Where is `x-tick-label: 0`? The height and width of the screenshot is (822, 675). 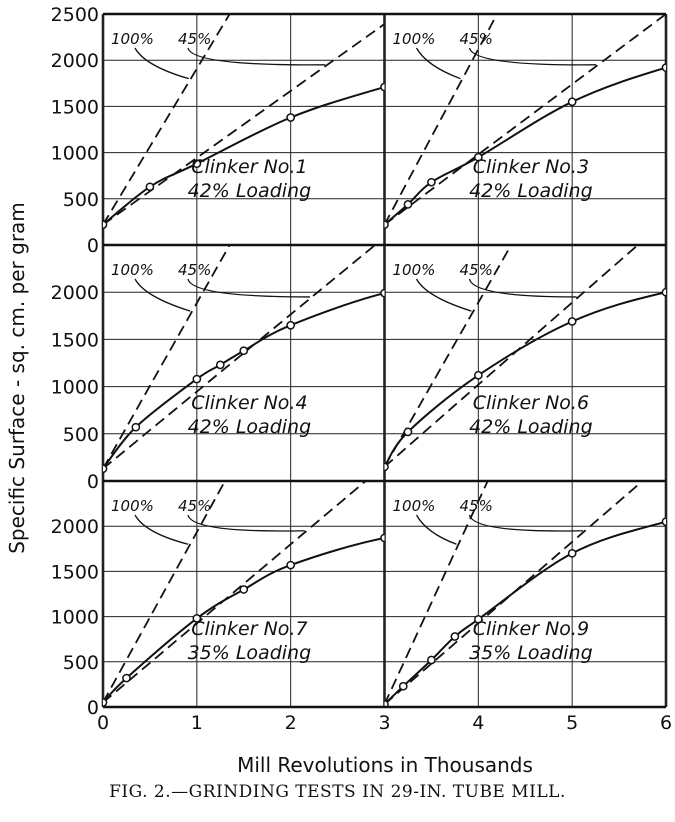
x-tick-label: 0 is located at coordinates (103, 723).